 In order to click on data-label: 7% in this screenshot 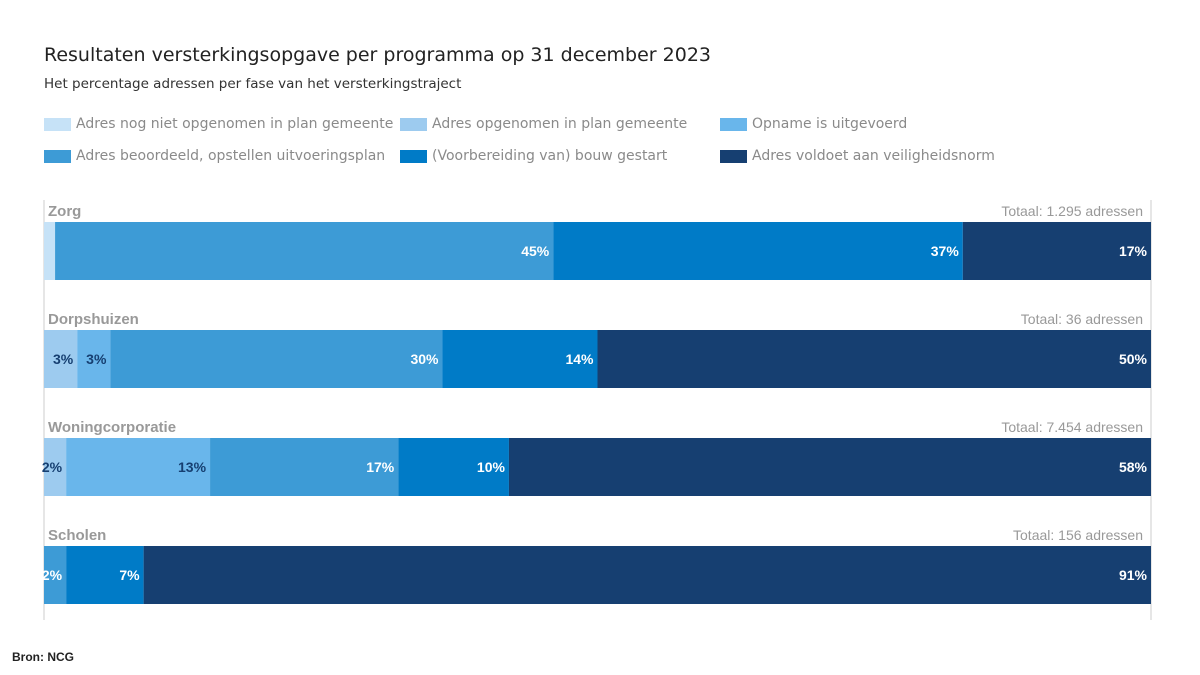, I will do `click(129, 575)`.